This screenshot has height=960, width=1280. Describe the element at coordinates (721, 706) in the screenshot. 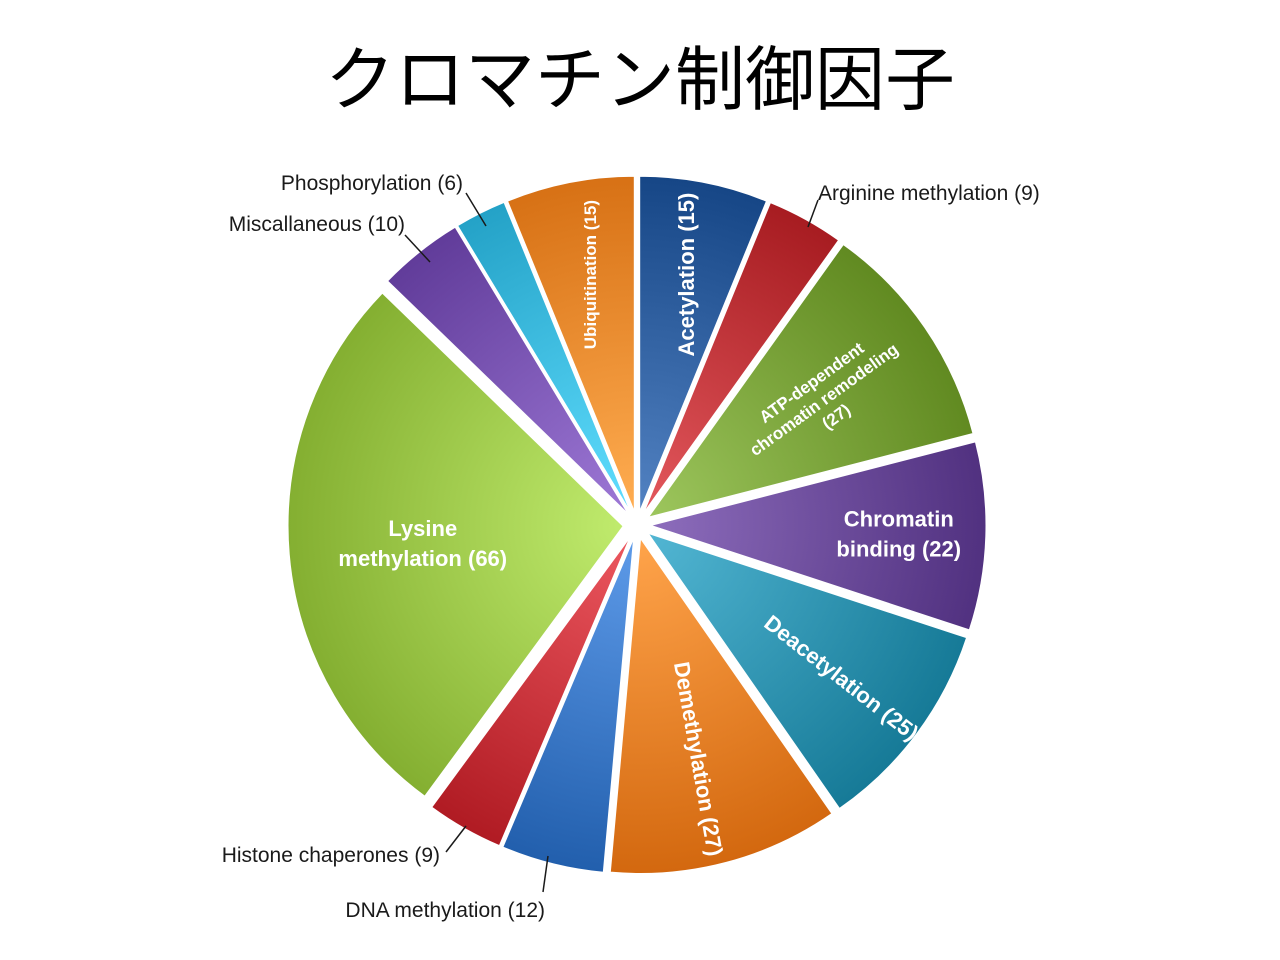

I see `pie-slice-demethylation` at that location.